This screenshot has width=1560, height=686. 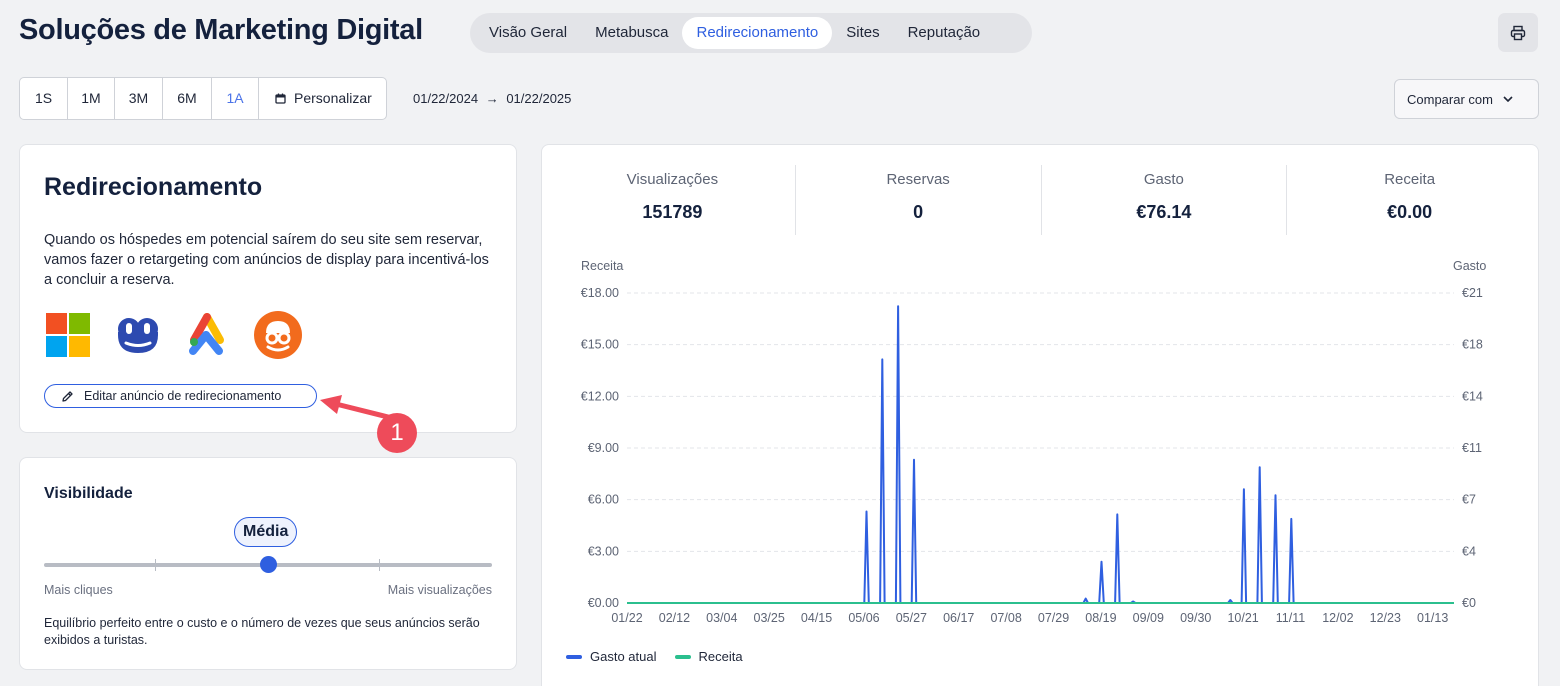 I want to click on left-tick-label: €12.00, so click(x=600, y=396).